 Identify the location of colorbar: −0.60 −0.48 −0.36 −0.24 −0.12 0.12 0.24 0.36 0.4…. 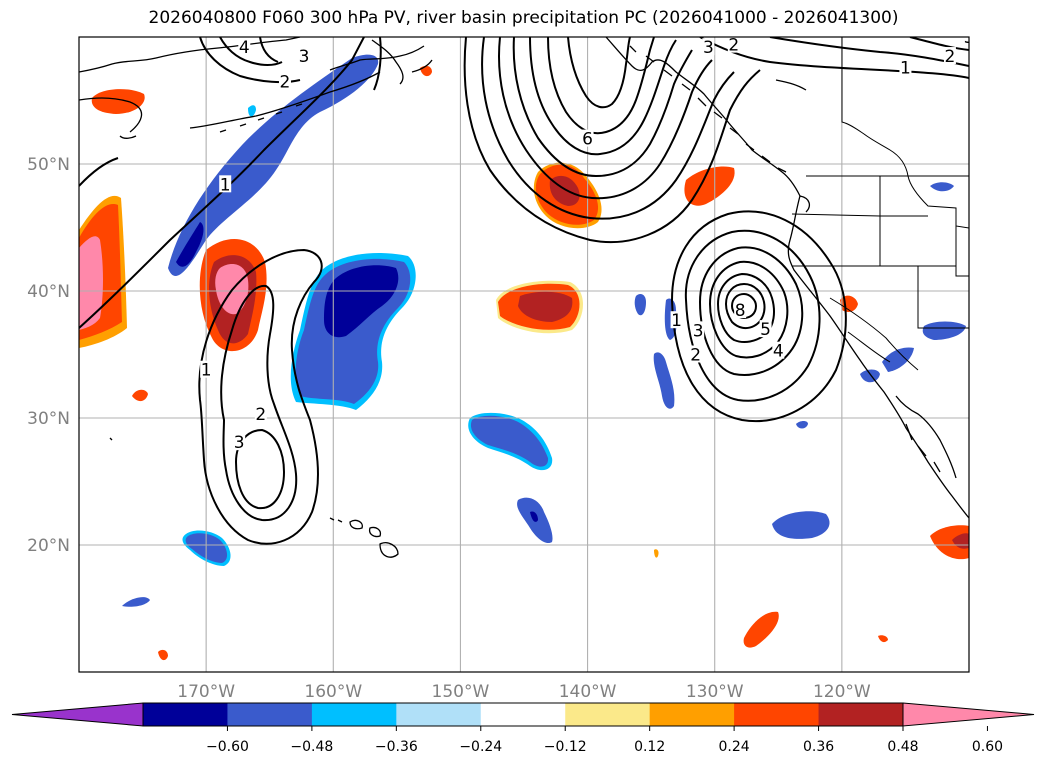
(523, 728).